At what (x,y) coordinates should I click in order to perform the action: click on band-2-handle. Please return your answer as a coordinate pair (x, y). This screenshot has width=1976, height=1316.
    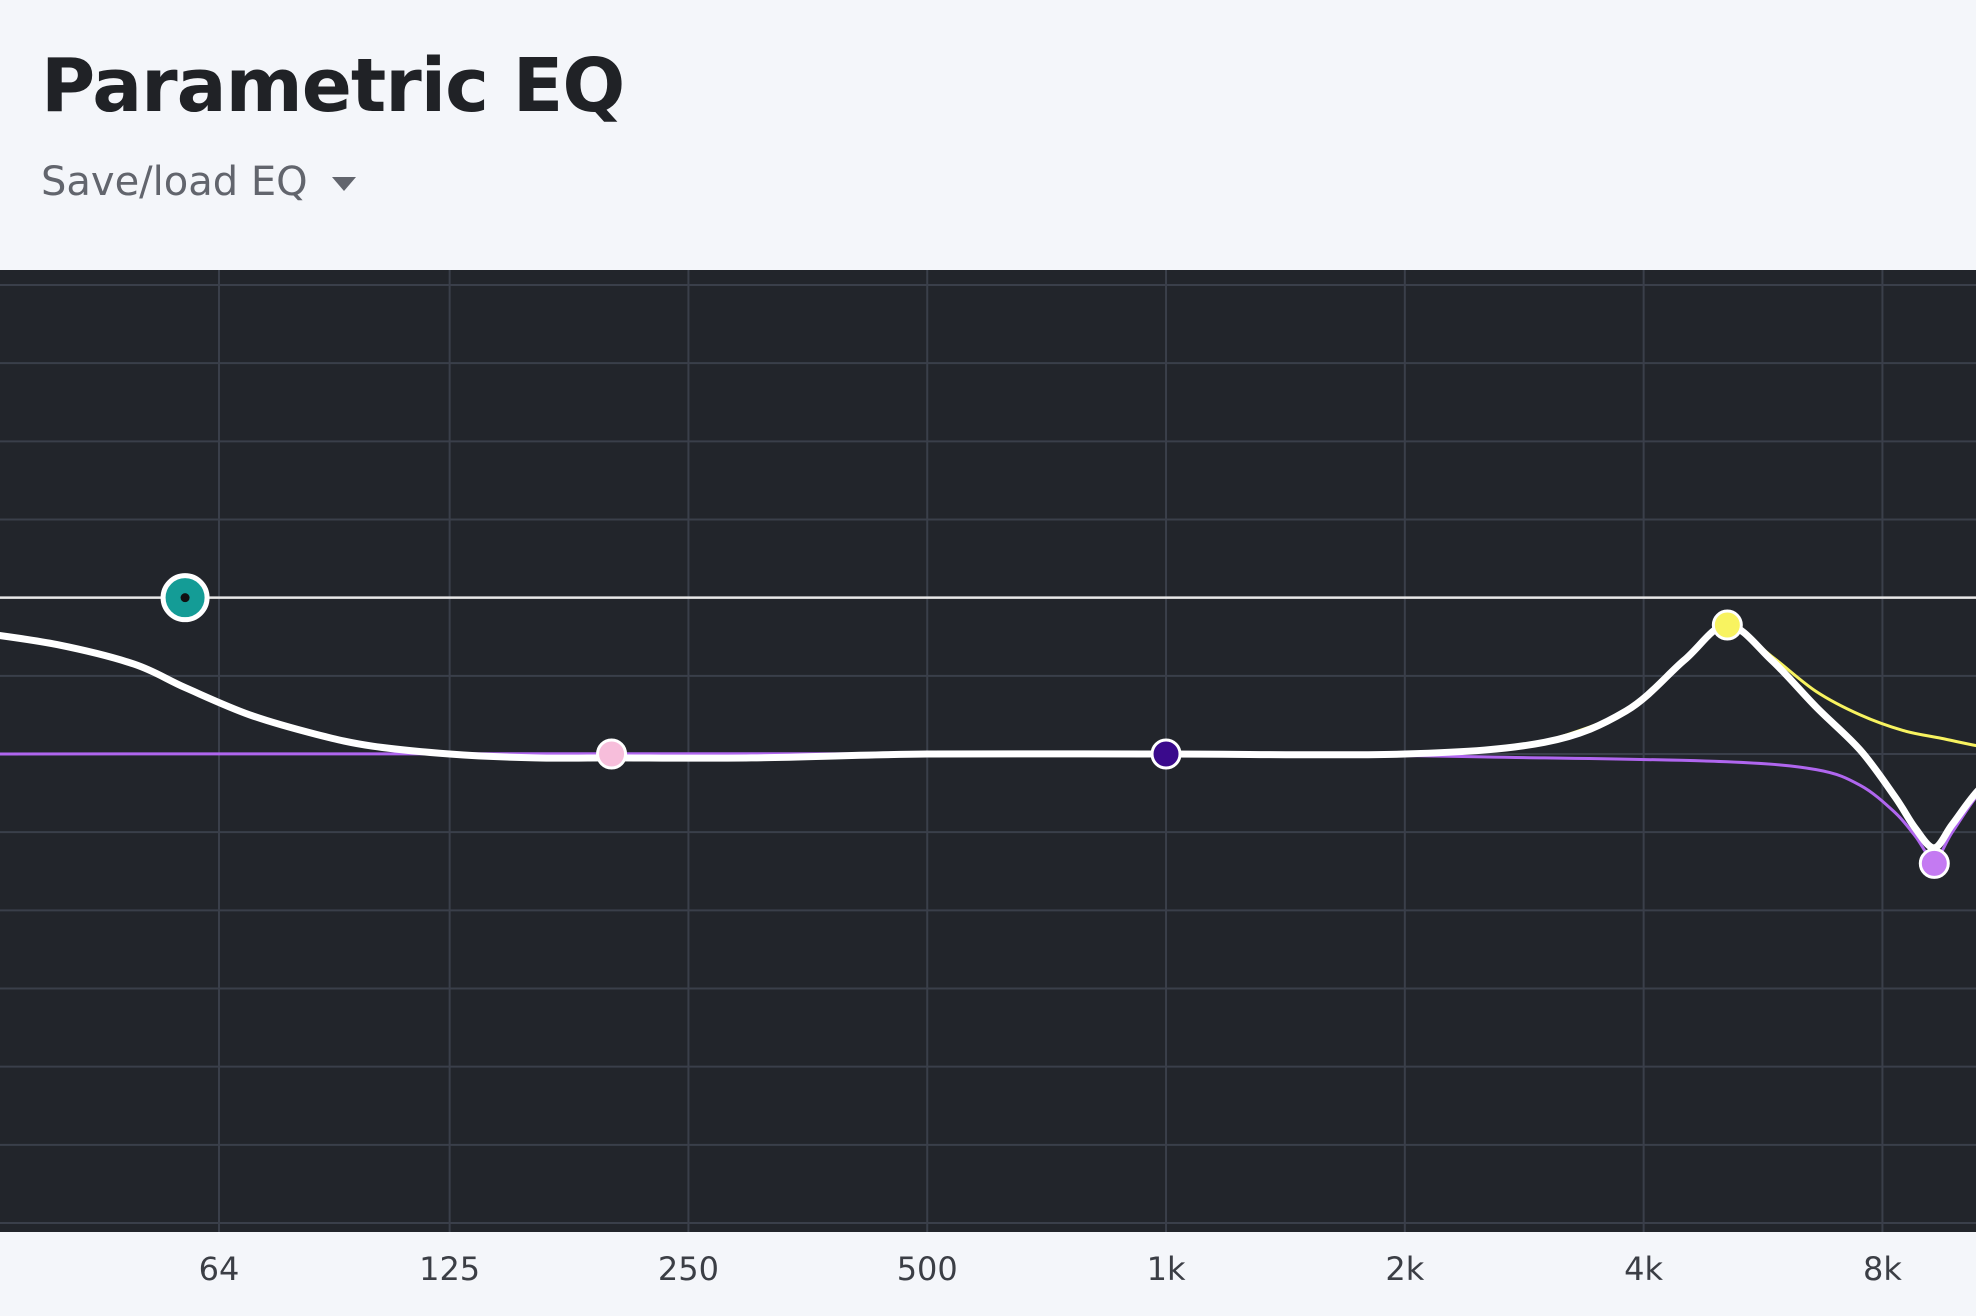
    Looking at the image, I should click on (612, 754).